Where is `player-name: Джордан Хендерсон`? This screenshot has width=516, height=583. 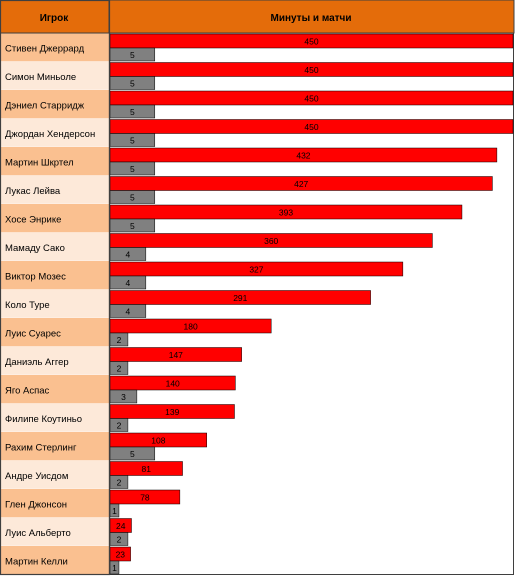 player-name: Джордан Хендерсон is located at coordinates (50, 134).